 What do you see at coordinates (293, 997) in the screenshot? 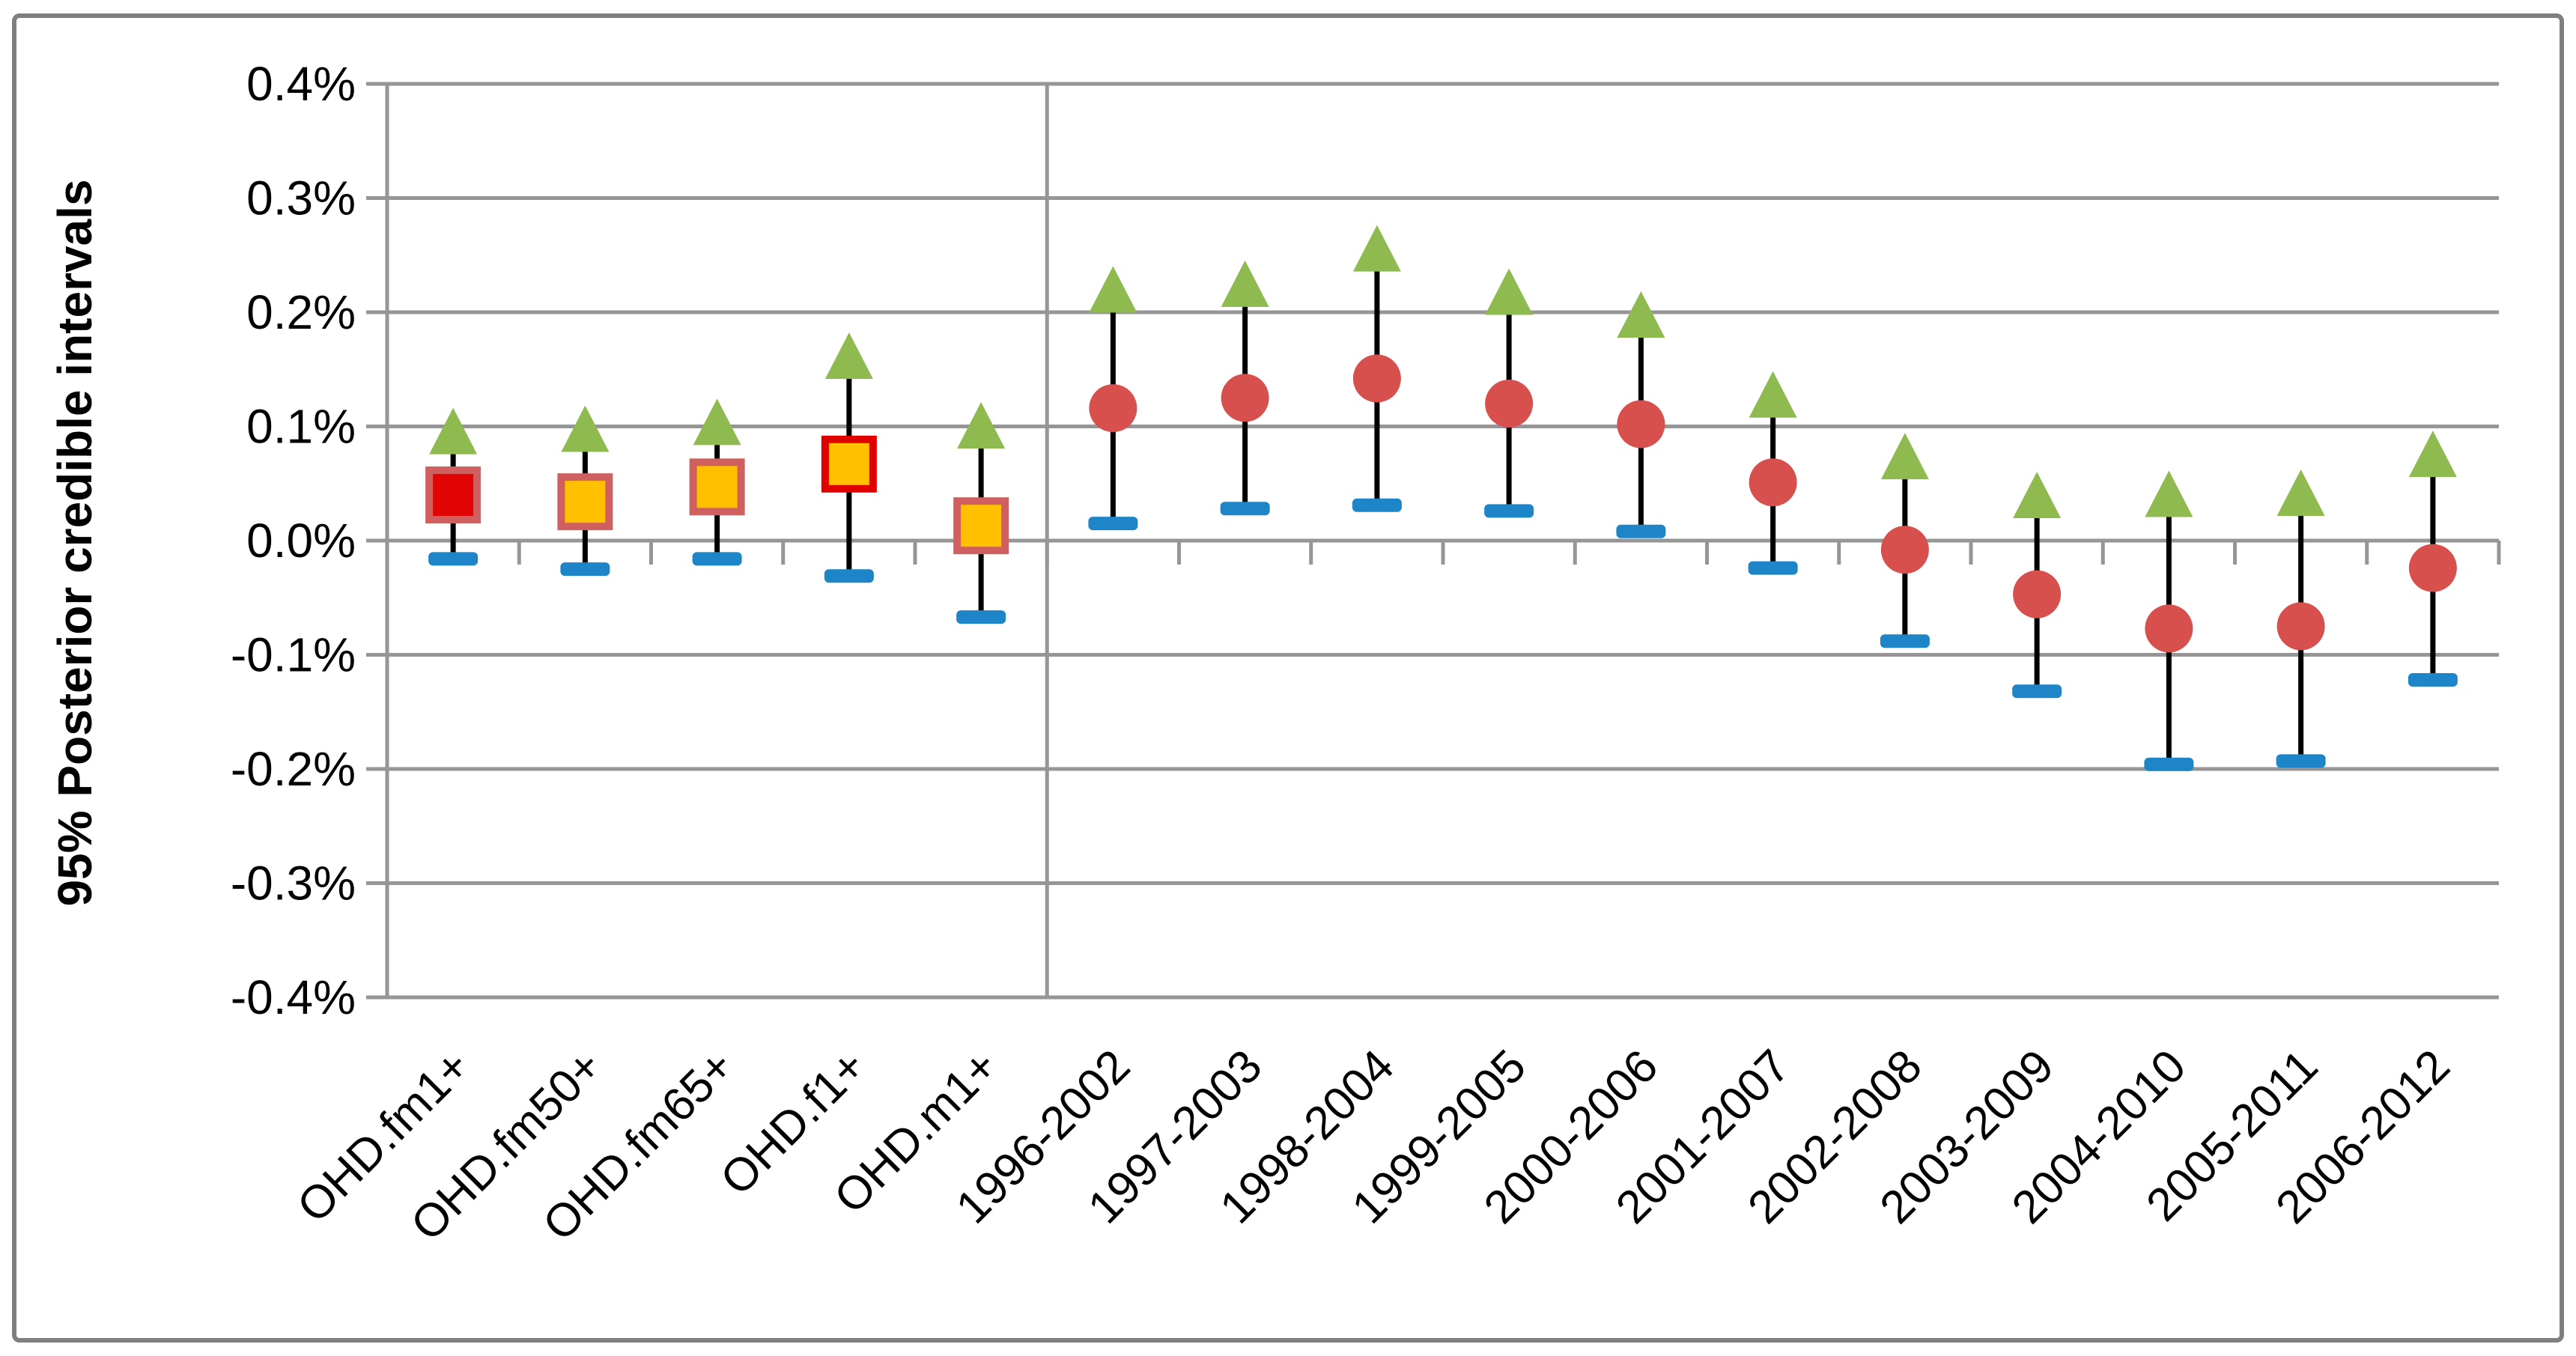
I see `y-tick-label: -0.4%` at bounding box center [293, 997].